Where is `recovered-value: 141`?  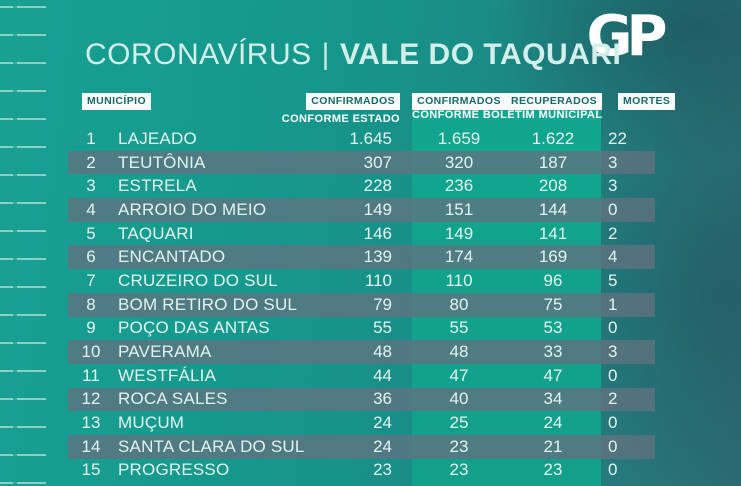 recovered-value: 141 is located at coordinates (553, 233).